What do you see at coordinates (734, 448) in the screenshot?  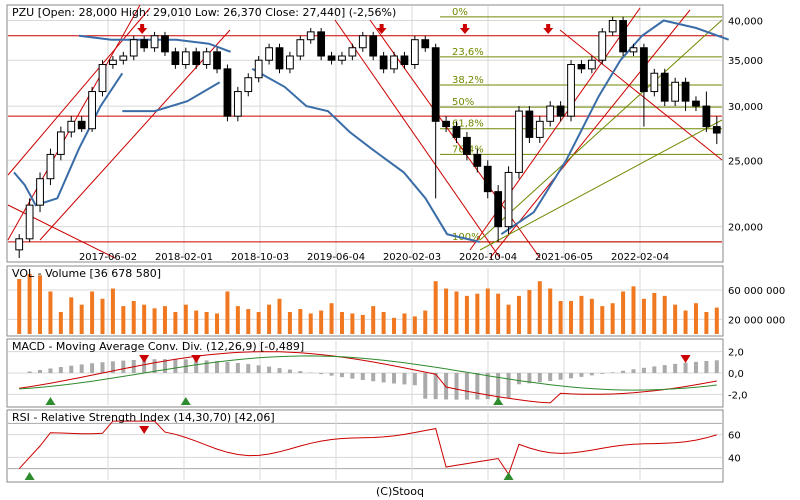 I see `rsi-y-ticks: 60 40` at bounding box center [734, 448].